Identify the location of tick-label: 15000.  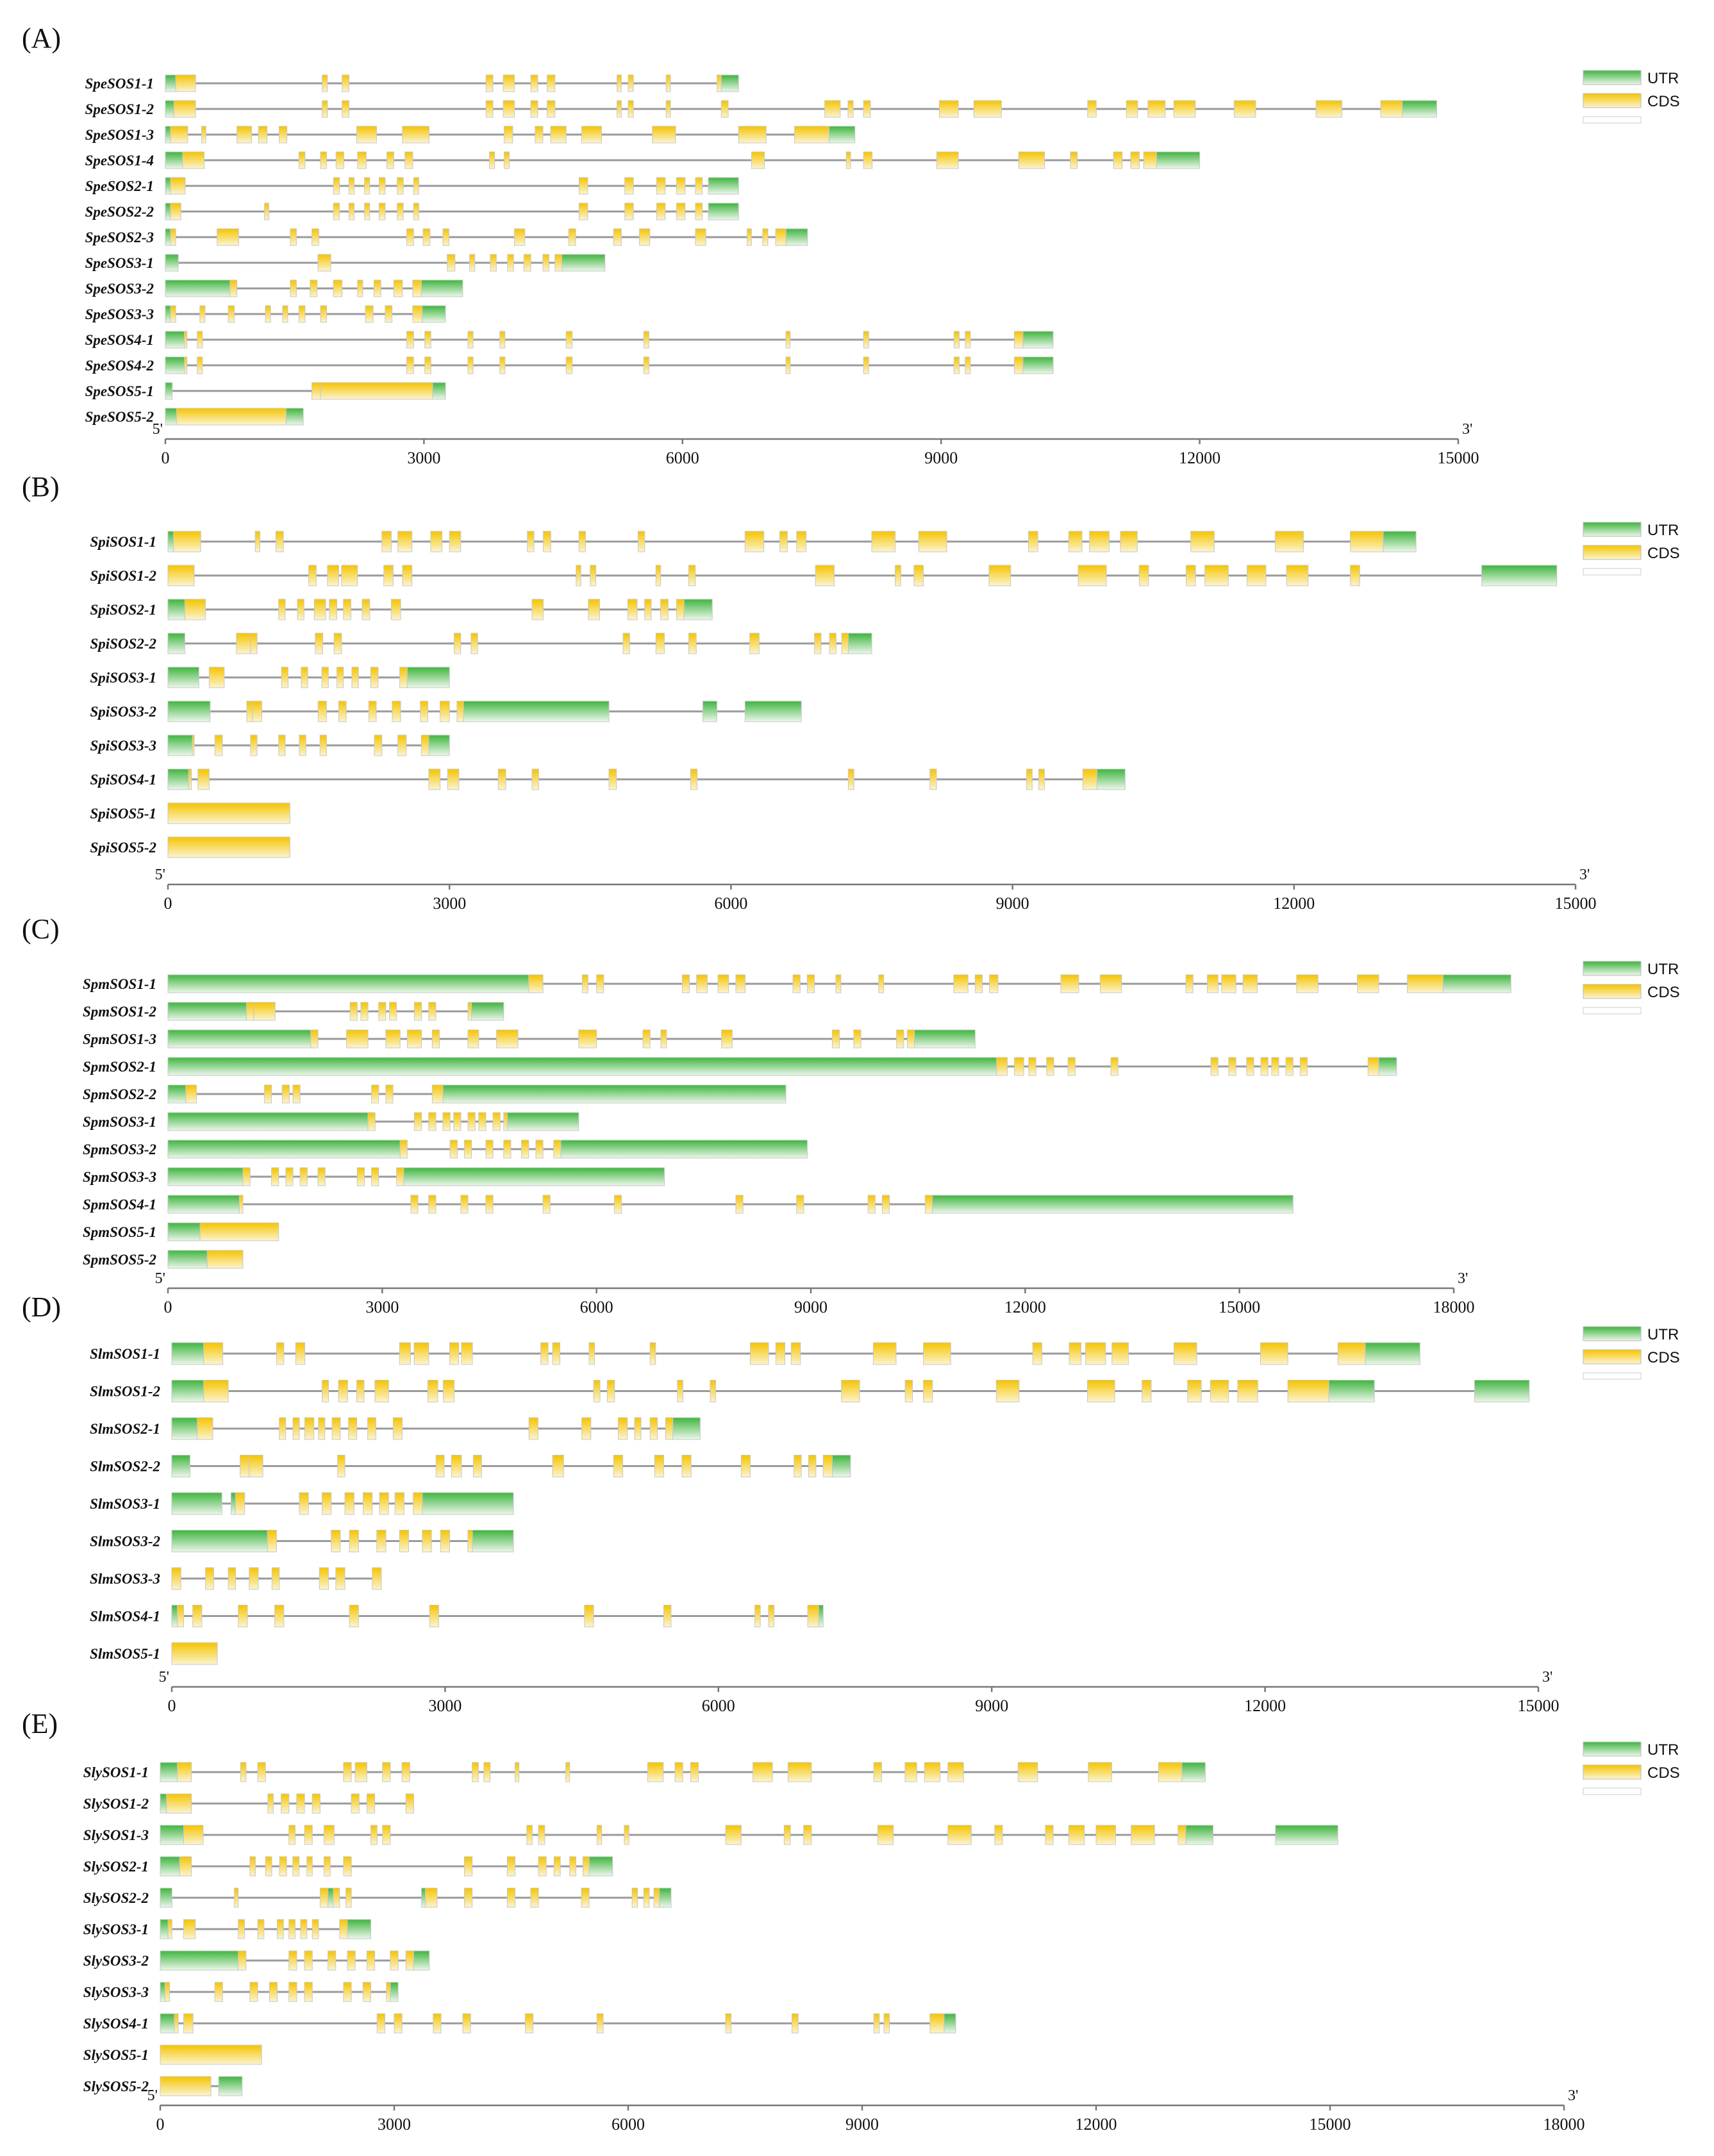
(1576, 903).